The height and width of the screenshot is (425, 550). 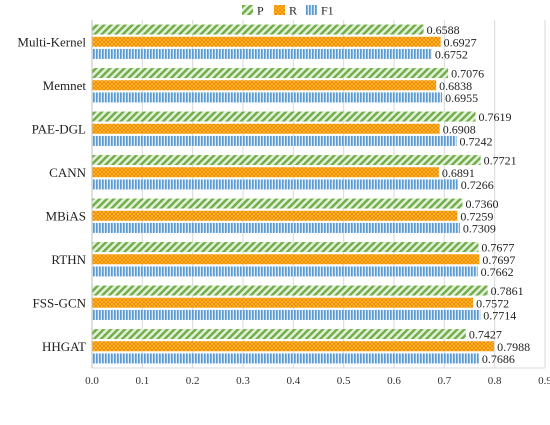 What do you see at coordinates (394, 381) in the screenshot?
I see `x-tick-label: 0.6` at bounding box center [394, 381].